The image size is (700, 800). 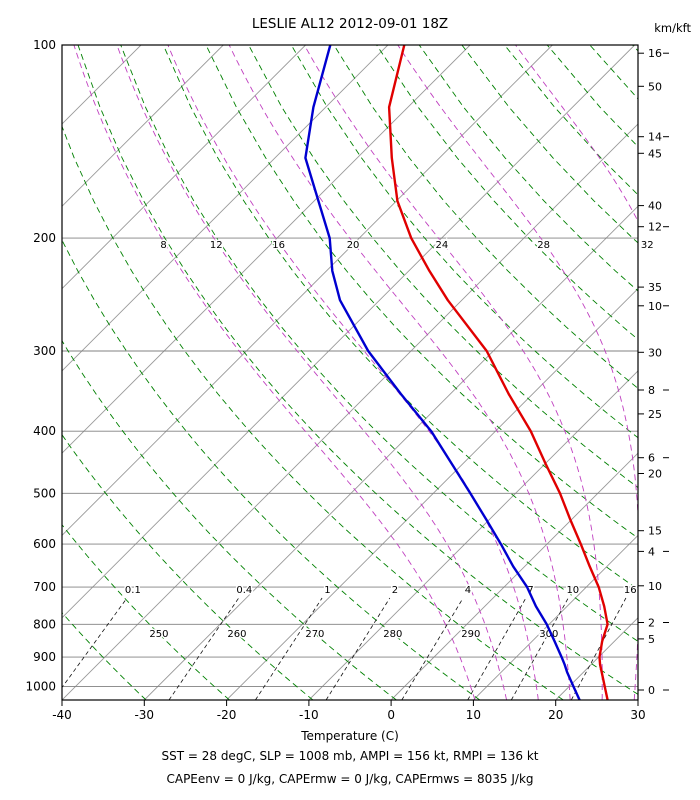 I want to click on temp-tick-label: 10, so click(x=473, y=715).